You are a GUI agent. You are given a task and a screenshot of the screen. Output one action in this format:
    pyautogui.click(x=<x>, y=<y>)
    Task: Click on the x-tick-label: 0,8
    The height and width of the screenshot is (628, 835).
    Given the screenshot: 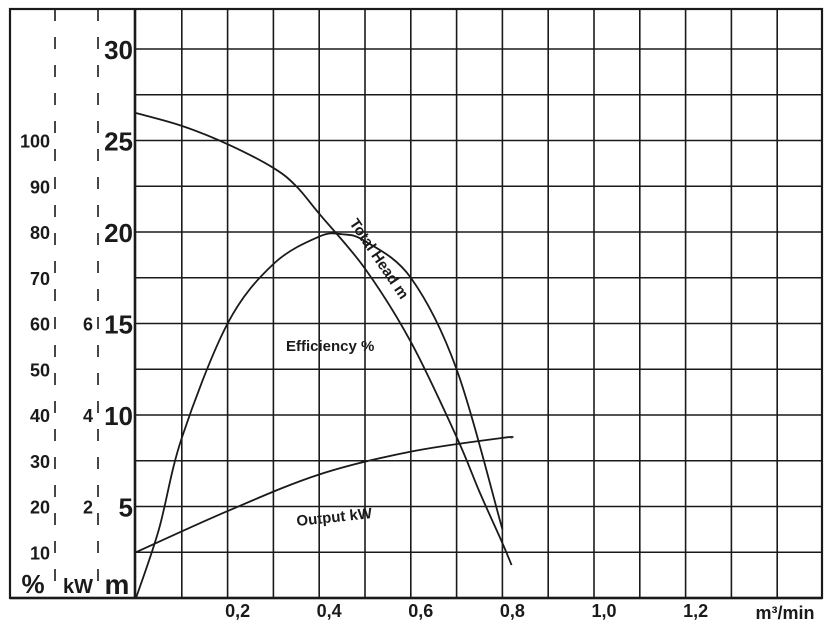 What is the action you would take?
    pyautogui.click(x=512, y=611)
    